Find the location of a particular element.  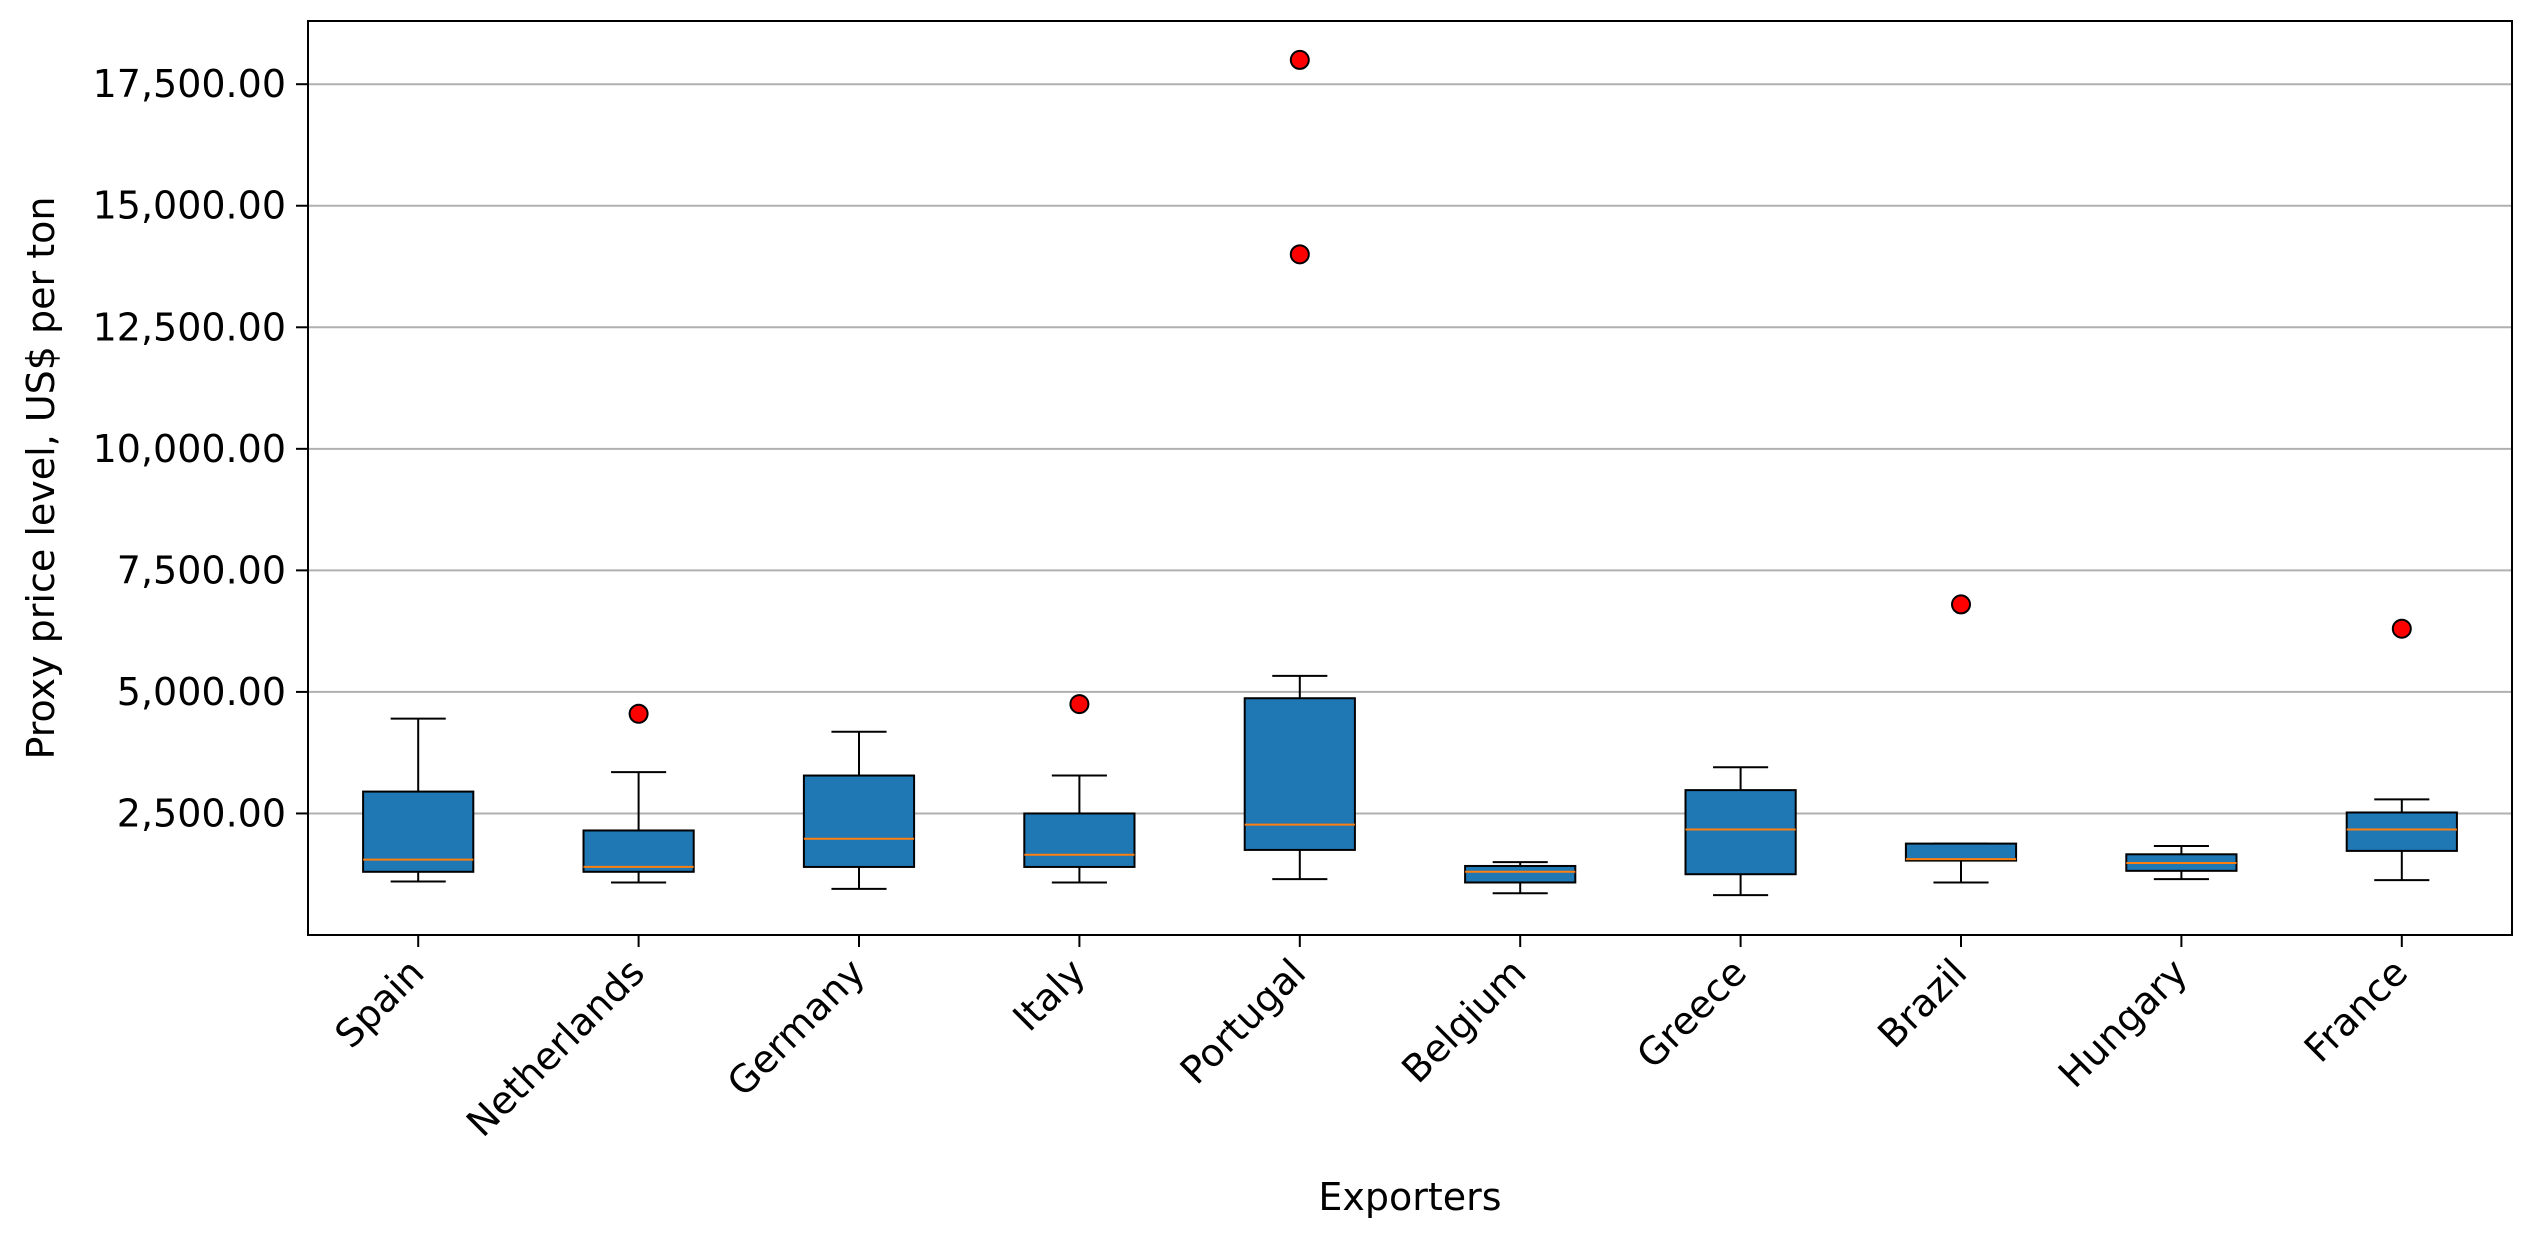

x-tick-label: Portugal is located at coordinates (1243, 1021).